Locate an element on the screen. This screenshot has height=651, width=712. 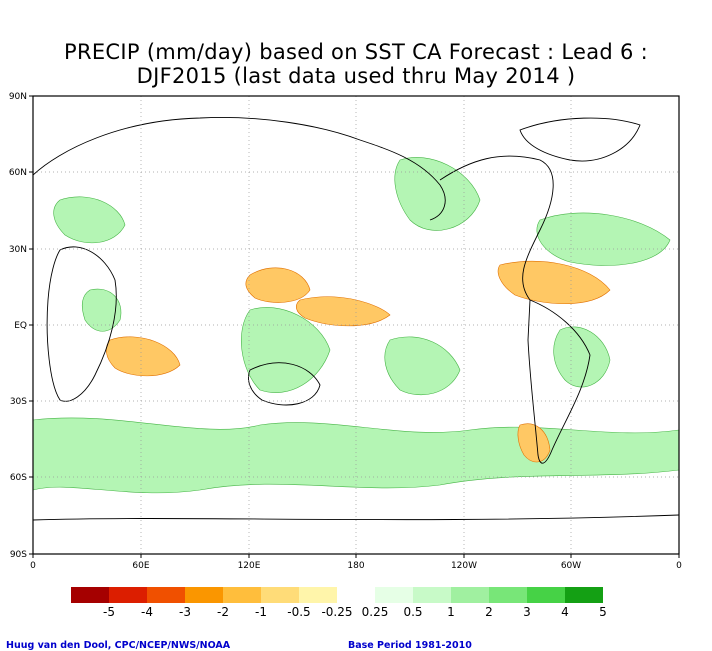
color-bar-label: -4 is located at coordinates (147, 612).